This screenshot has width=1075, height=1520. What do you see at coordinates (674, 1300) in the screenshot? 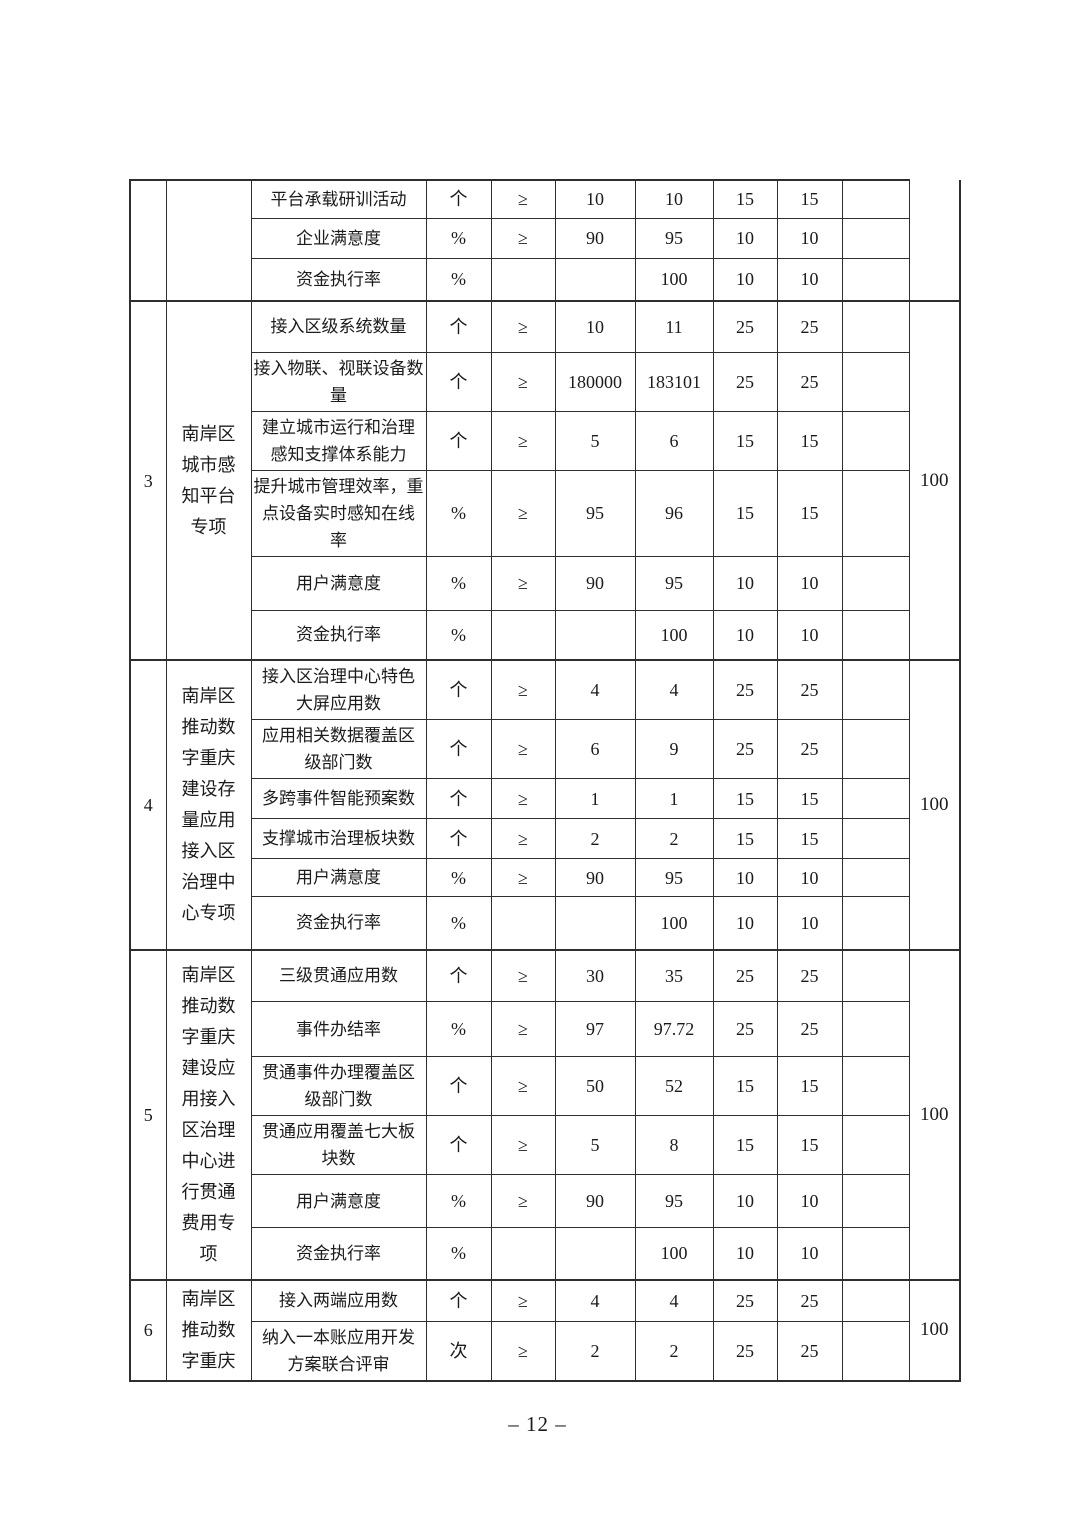
I see `actual-cell: 4` at bounding box center [674, 1300].